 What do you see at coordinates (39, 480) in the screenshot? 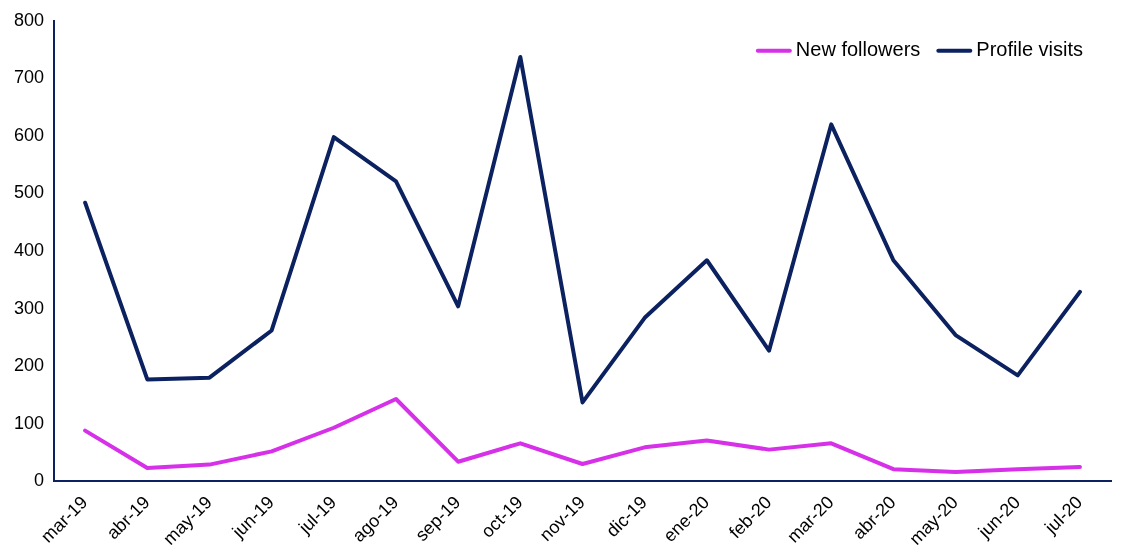
I see `y-tick-label: 0` at bounding box center [39, 480].